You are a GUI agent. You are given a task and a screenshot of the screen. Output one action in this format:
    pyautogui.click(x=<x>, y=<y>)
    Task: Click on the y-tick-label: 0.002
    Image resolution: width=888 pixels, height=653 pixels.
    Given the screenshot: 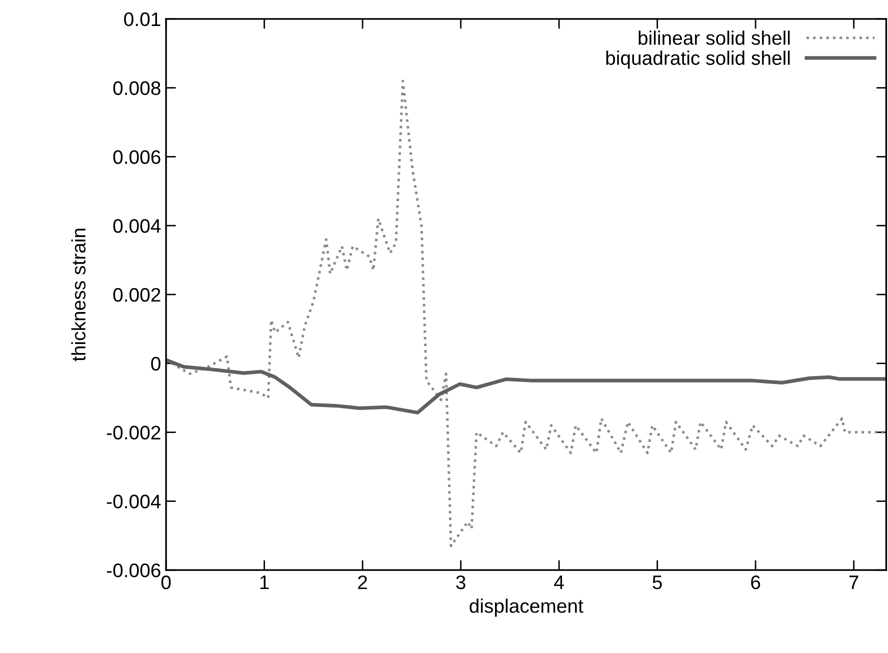 What is the action you would take?
    pyautogui.click(x=136, y=295)
    